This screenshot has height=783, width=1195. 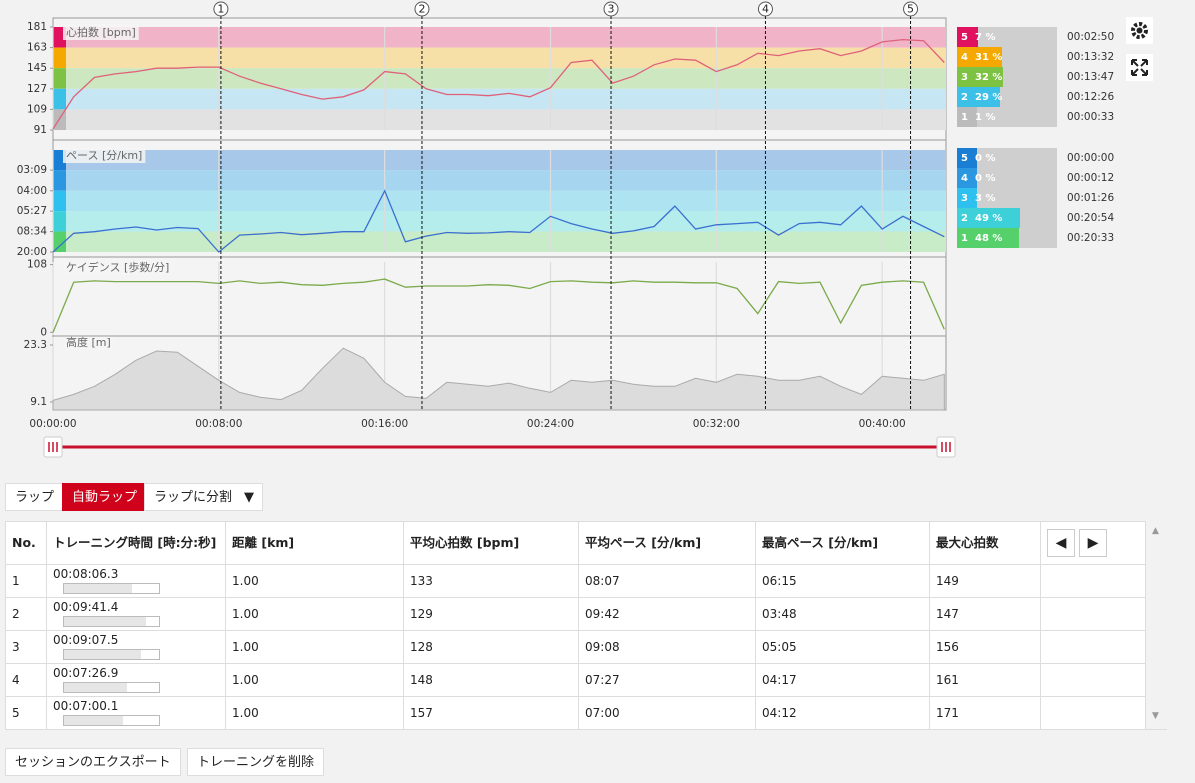 I want to click on fullscreen-icon, so click(x=1139, y=67).